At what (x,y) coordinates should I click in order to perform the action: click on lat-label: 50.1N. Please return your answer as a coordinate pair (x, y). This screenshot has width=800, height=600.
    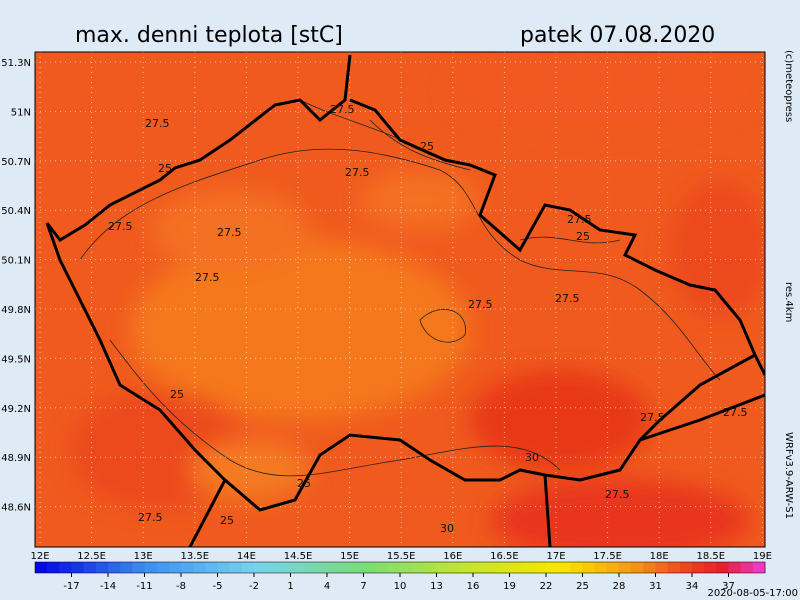
    Looking at the image, I should click on (16, 261).